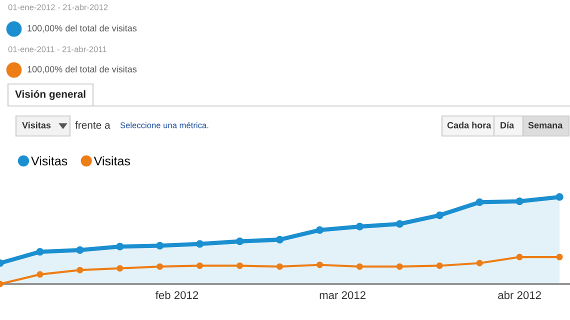  Describe the element at coordinates (92, 125) in the screenshot. I see `text: frente a` at that location.